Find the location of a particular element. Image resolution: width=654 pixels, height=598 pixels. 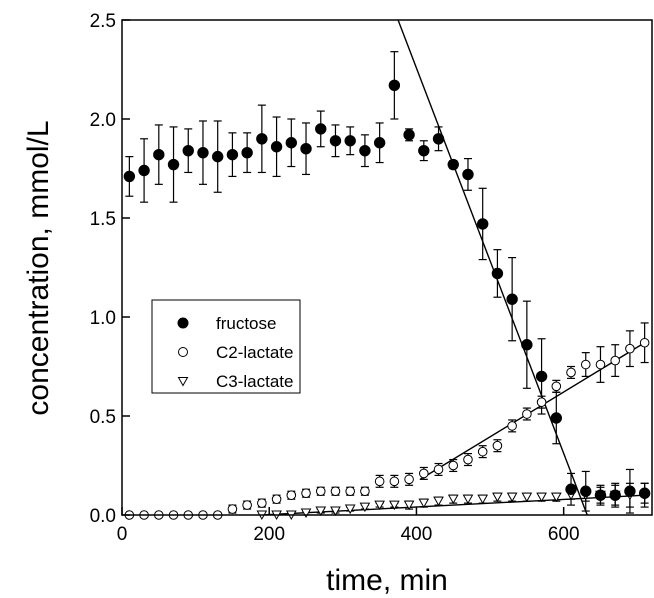

x-tick-label: 200 is located at coordinates (269, 534).